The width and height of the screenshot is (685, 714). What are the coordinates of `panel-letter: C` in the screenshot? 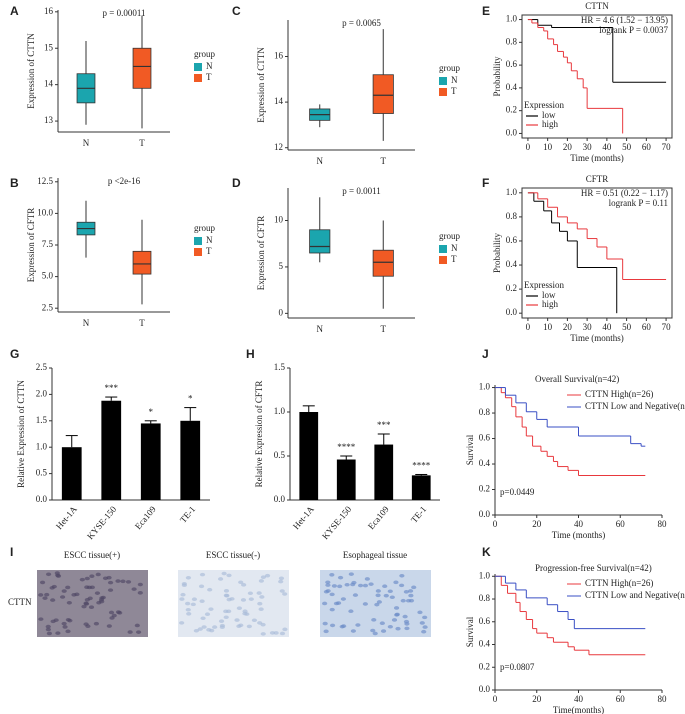 It's located at (236, 11).